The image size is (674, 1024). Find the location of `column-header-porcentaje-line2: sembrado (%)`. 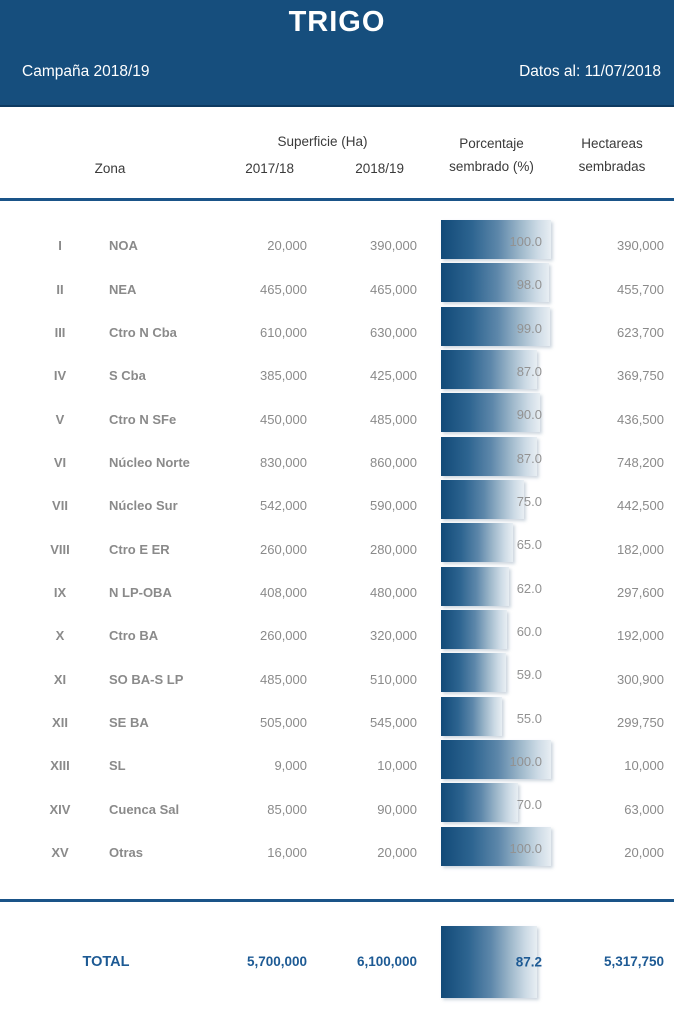

column-header-porcentaje-line2: sembrado (%) is located at coordinates (491, 166).